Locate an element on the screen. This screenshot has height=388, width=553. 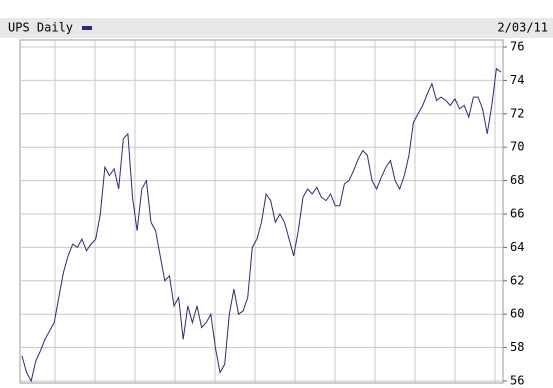
y-tick-label: 56 is located at coordinates (517, 381).